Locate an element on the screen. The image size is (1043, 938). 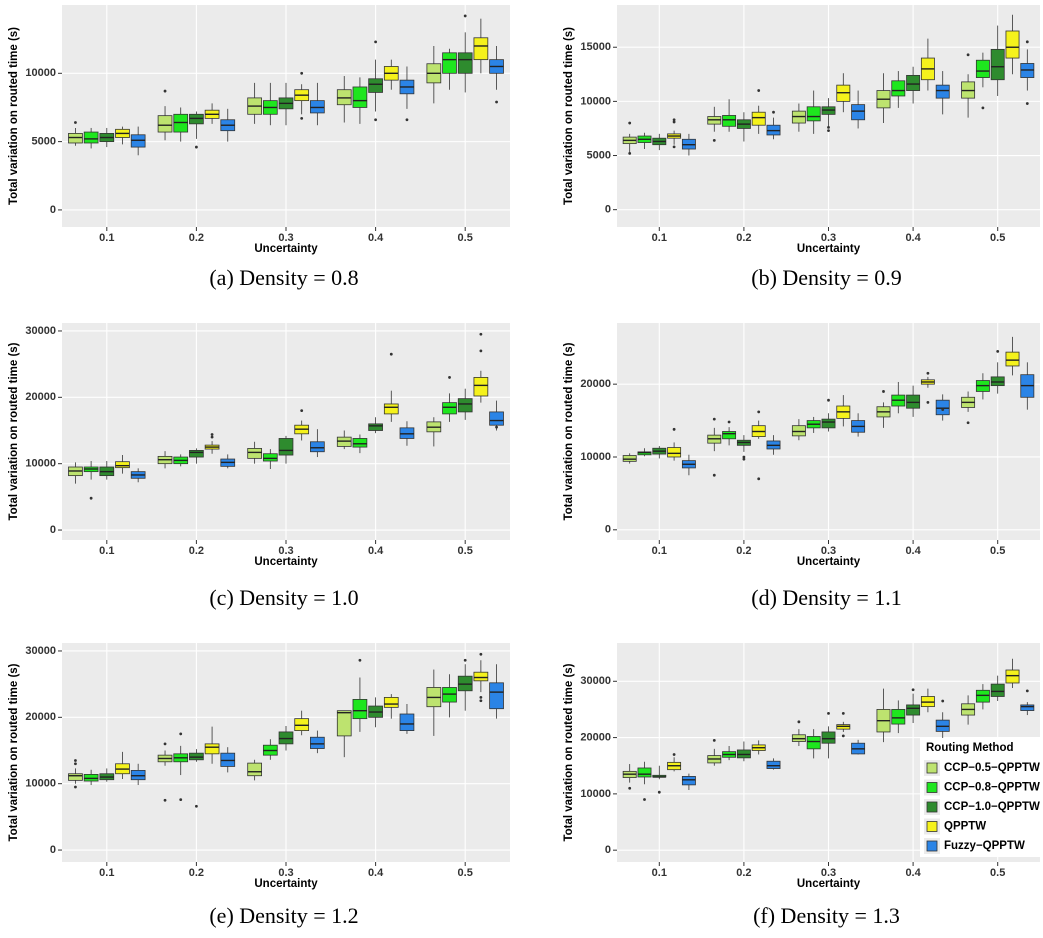
caption: (a) Density = 0.8 is located at coordinates (283, 277).